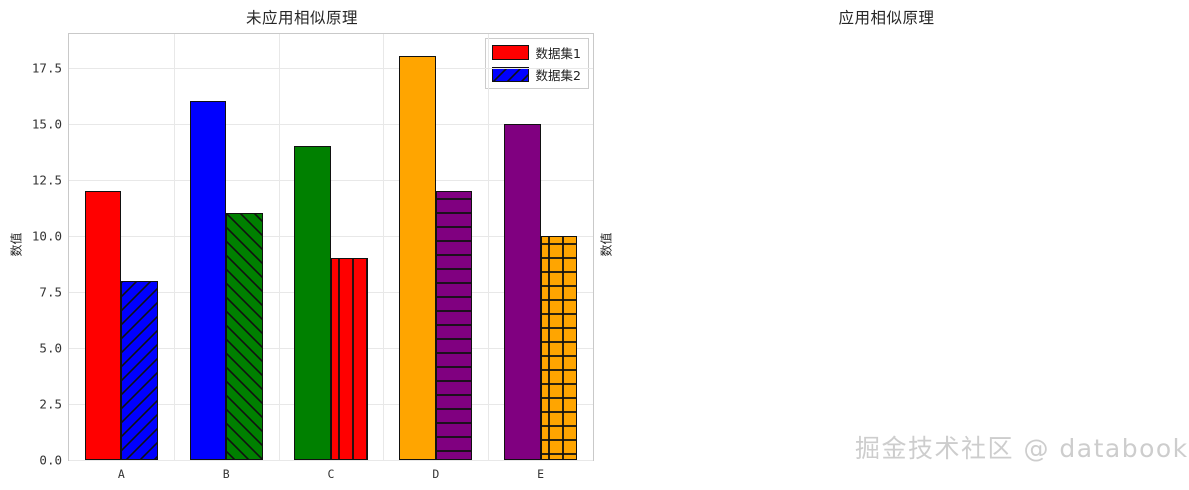 The width and height of the screenshot is (1189, 490). I want to click on bar-E-series1, so click(522, 291).